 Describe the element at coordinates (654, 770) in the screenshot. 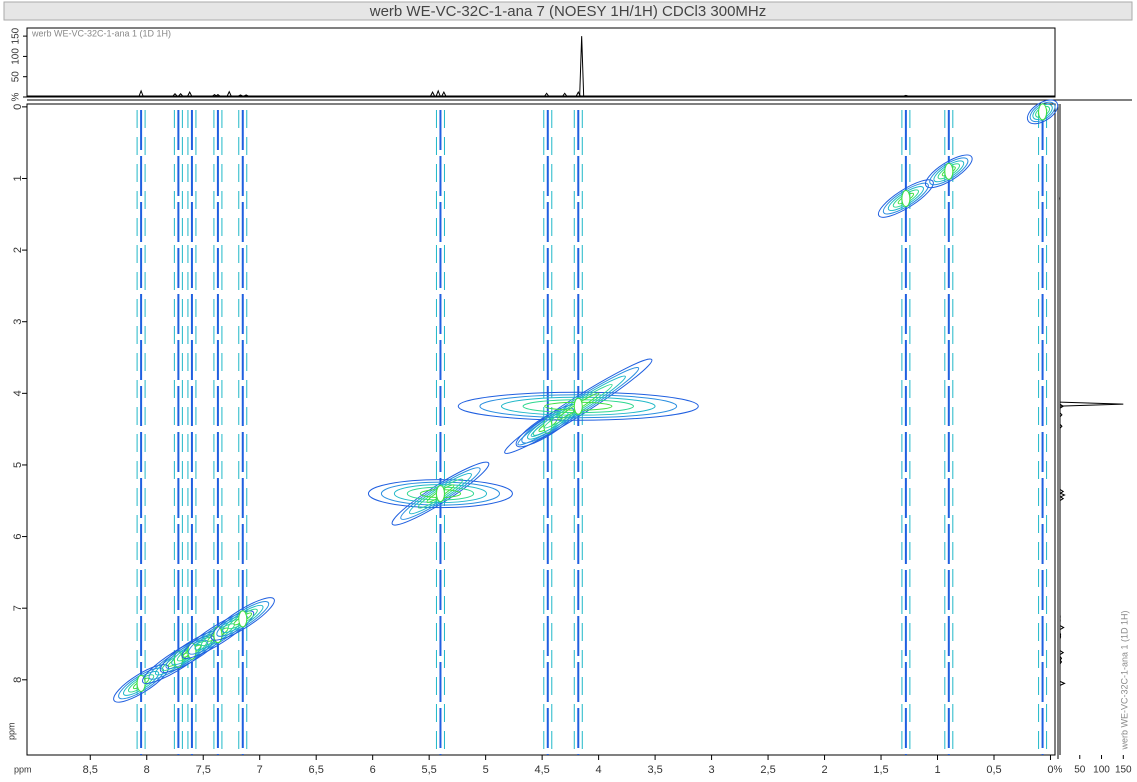

I see `x-tick-label: 3,5` at that location.